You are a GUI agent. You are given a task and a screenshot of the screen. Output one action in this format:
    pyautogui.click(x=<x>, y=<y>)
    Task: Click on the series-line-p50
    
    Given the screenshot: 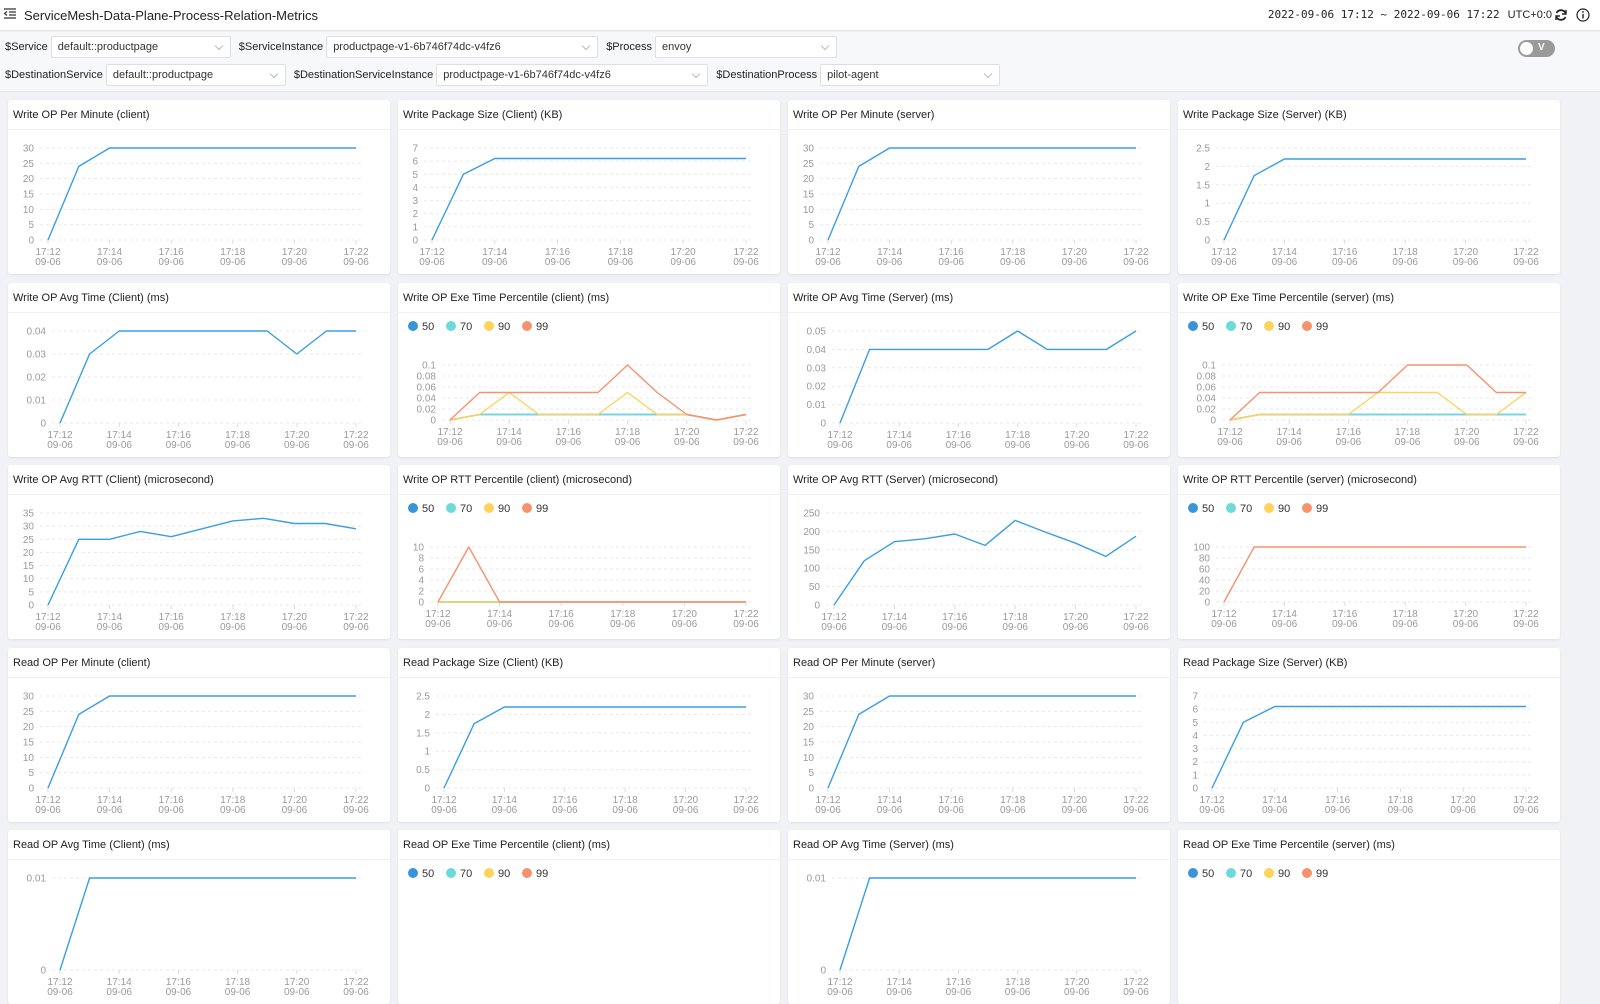 What is the action you would take?
    pyautogui.click(x=1377, y=417)
    